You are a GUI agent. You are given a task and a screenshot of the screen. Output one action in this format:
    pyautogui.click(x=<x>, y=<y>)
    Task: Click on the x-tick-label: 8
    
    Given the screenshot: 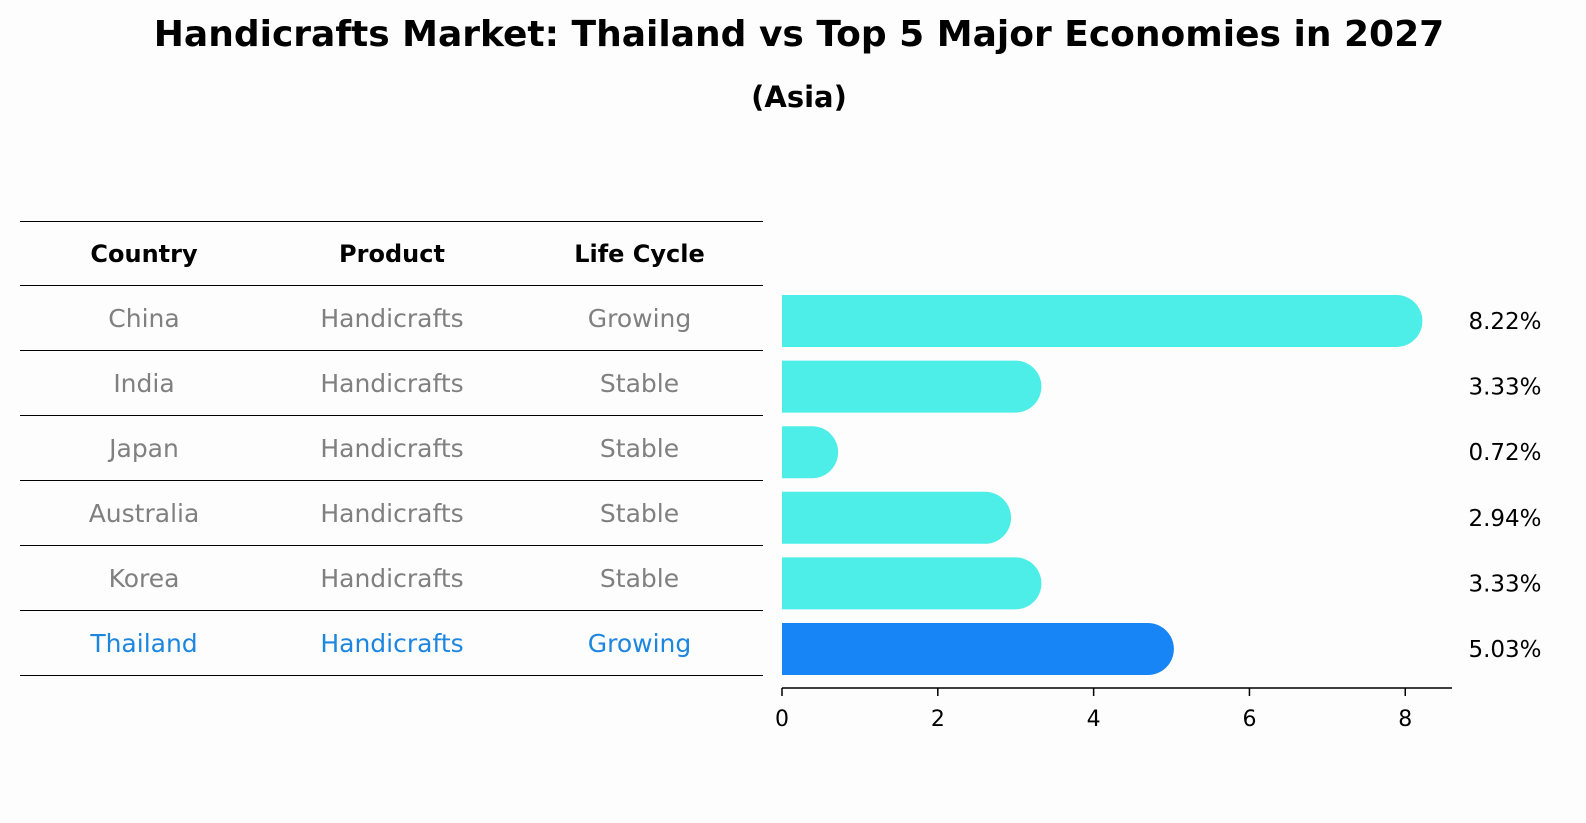 What is the action you would take?
    pyautogui.click(x=1405, y=719)
    